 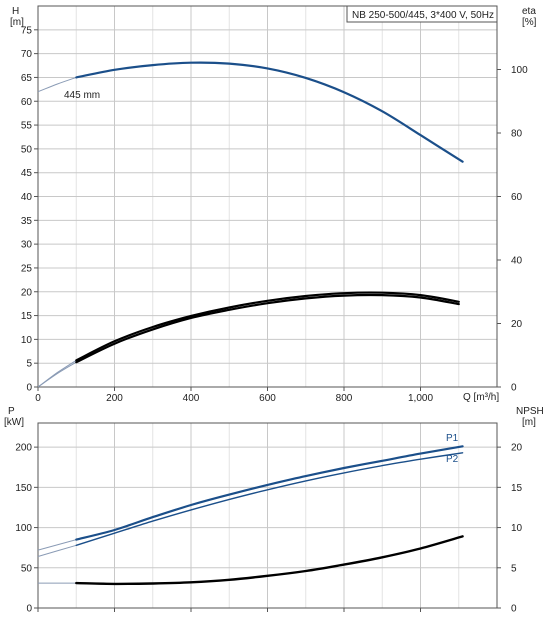 I want to click on series-label-p1: P1, so click(x=452, y=438).